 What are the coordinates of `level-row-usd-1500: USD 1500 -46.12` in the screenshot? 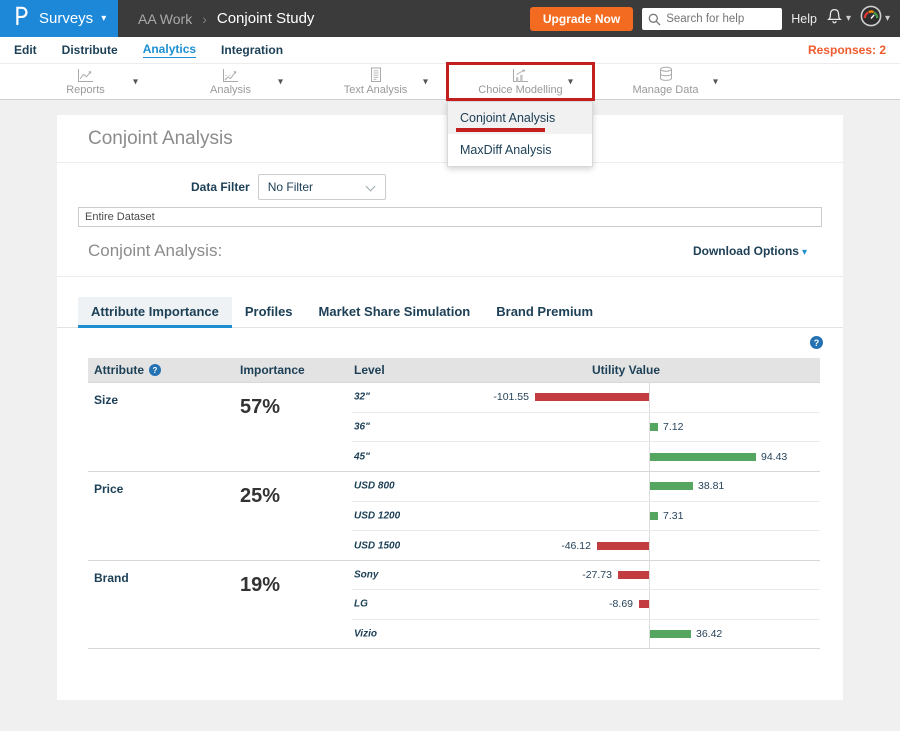 It's located at (586, 545).